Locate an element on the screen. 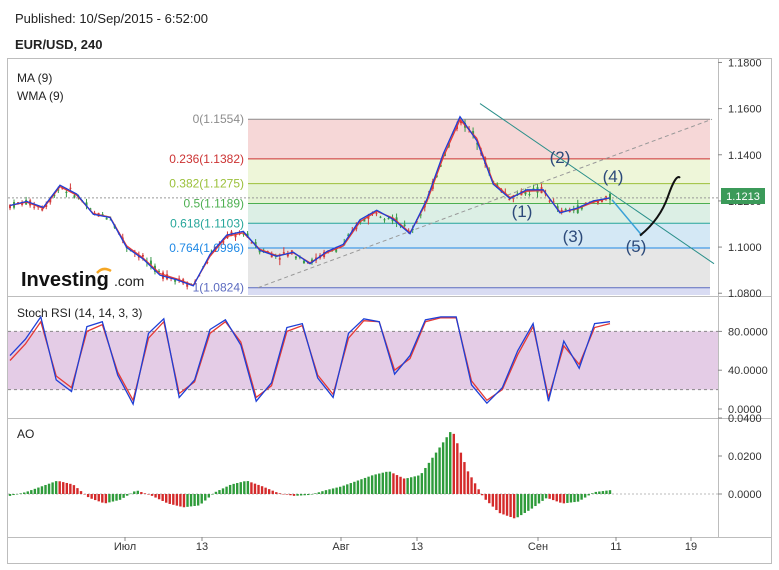  forecast-curve is located at coordinates (660, 206).